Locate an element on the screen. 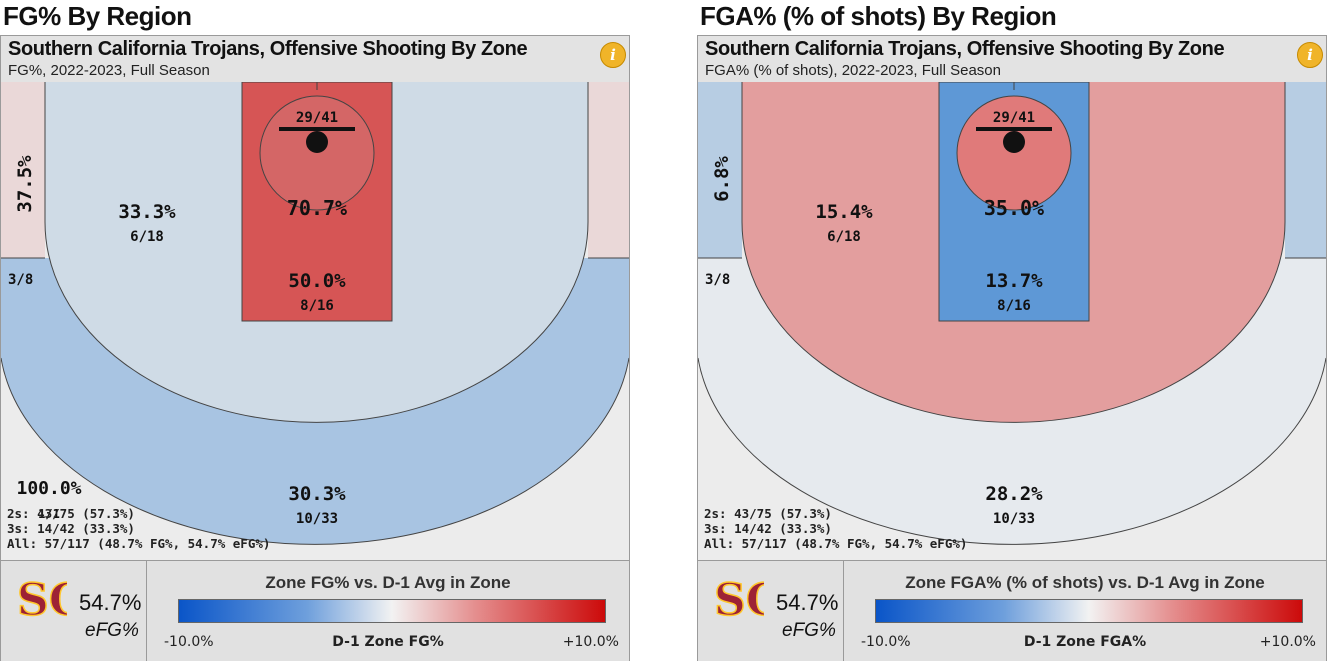 The width and height of the screenshot is (1328, 661). label-rim-value: 35.0% is located at coordinates (1014, 208).